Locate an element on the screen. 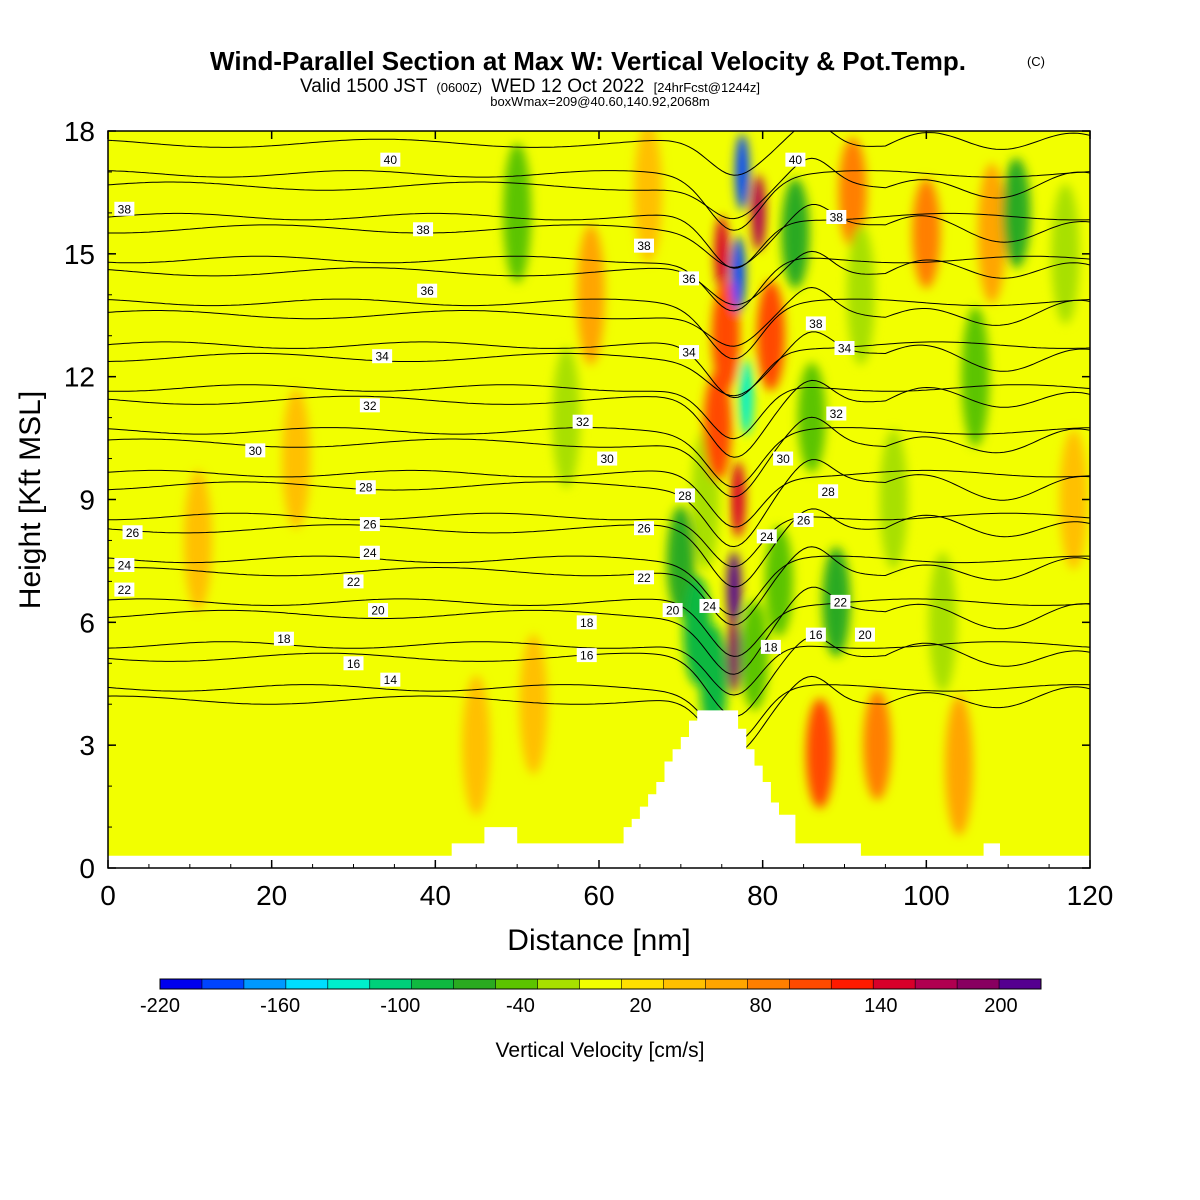 Image resolution: width=1200 pixels, height=1200 pixels. copyright-mark: (C) is located at coordinates (1036, 61).